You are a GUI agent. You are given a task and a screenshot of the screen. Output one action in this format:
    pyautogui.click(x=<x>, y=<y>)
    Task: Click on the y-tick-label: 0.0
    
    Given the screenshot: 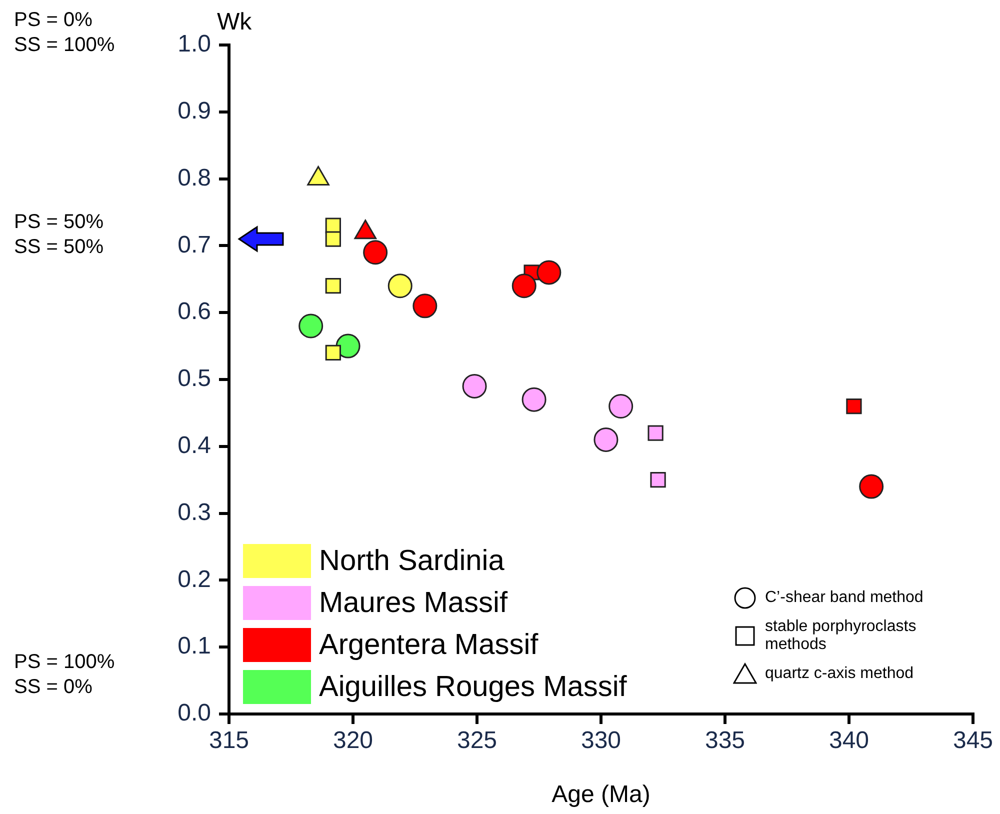 What is the action you would take?
    pyautogui.click(x=194, y=713)
    